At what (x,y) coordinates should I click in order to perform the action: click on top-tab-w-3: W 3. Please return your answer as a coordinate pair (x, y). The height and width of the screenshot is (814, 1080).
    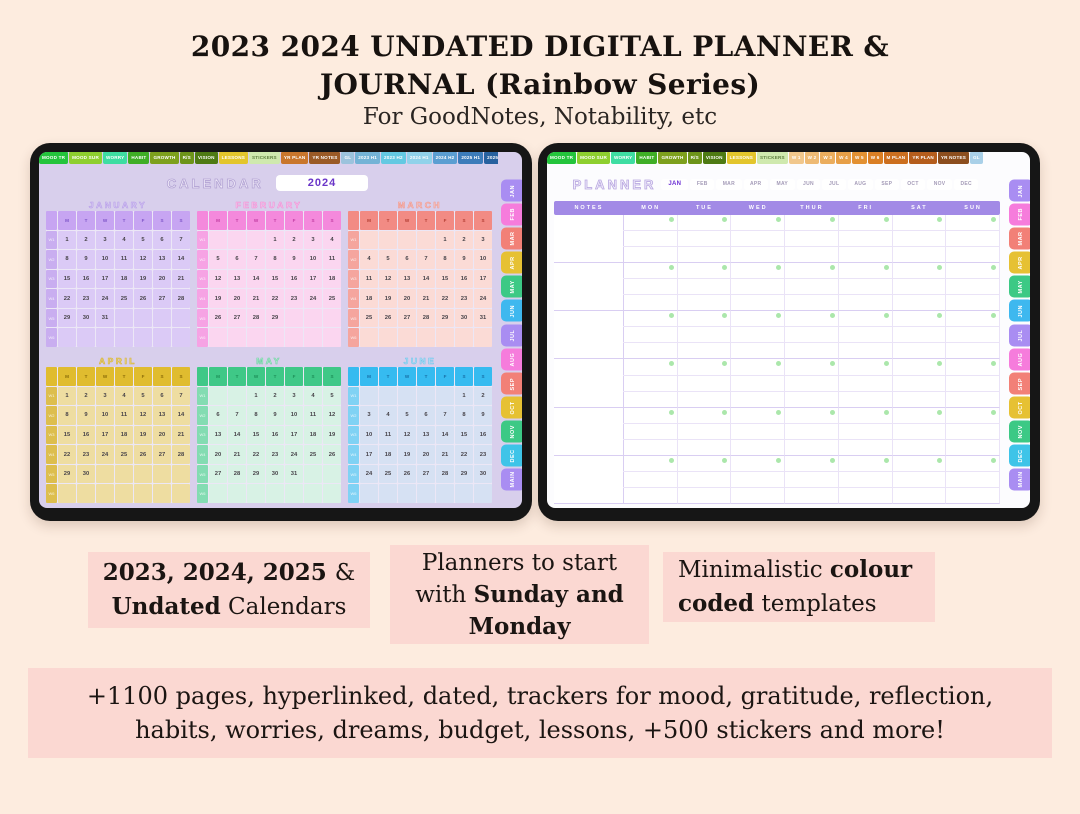
    Looking at the image, I should click on (828, 158).